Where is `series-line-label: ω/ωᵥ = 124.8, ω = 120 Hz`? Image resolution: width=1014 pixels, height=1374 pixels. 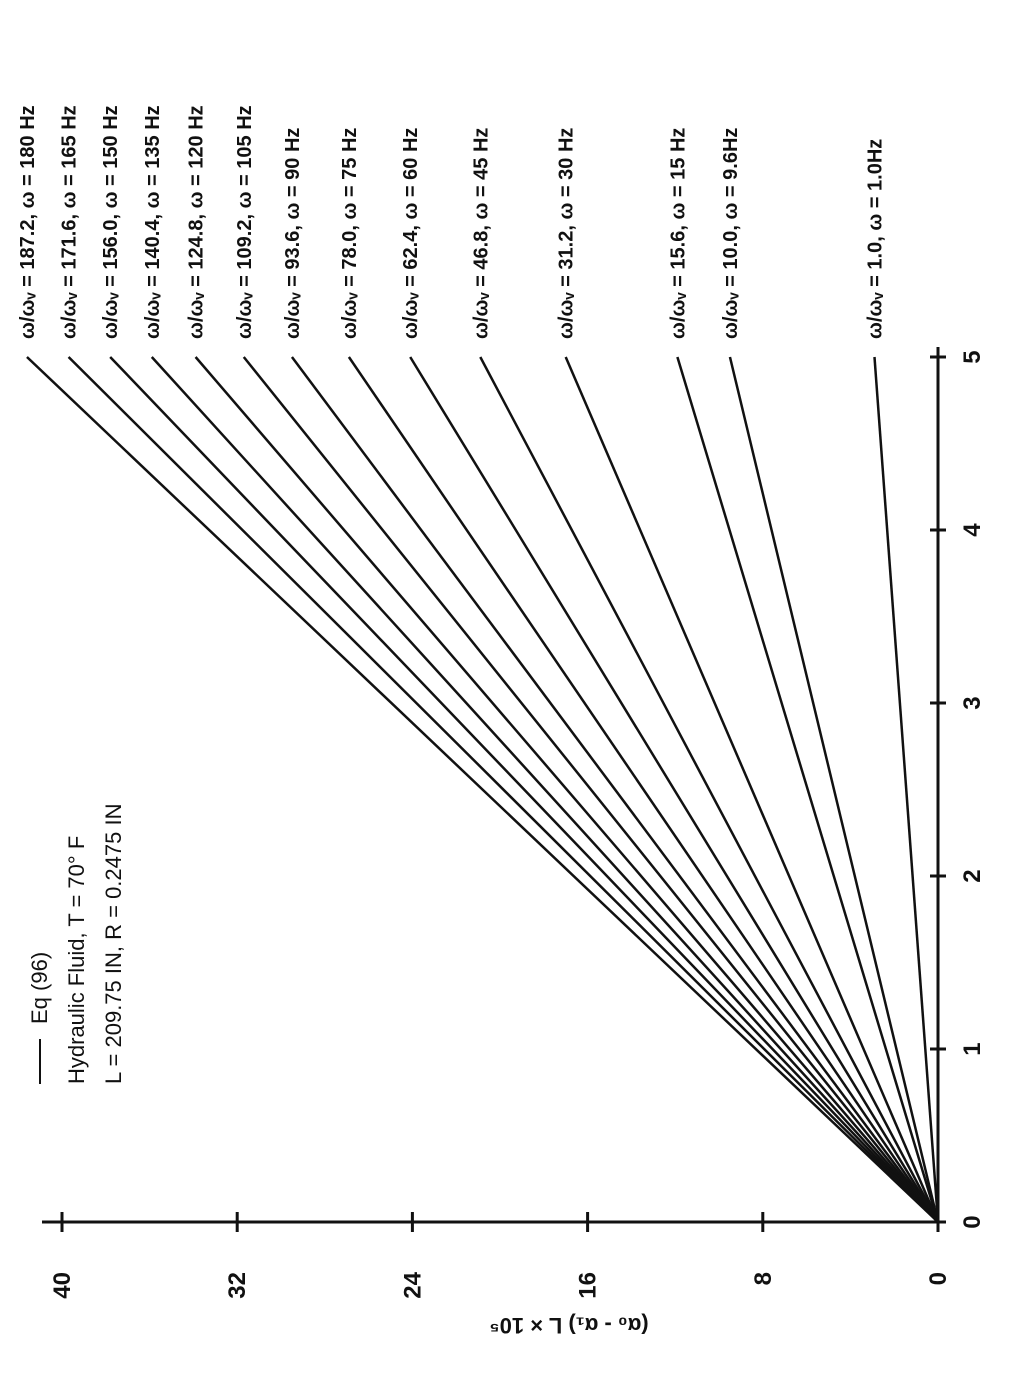
series-line-label: ω/ωᵥ = 124.8, ω = 120 Hz is located at coordinates (197, 222).